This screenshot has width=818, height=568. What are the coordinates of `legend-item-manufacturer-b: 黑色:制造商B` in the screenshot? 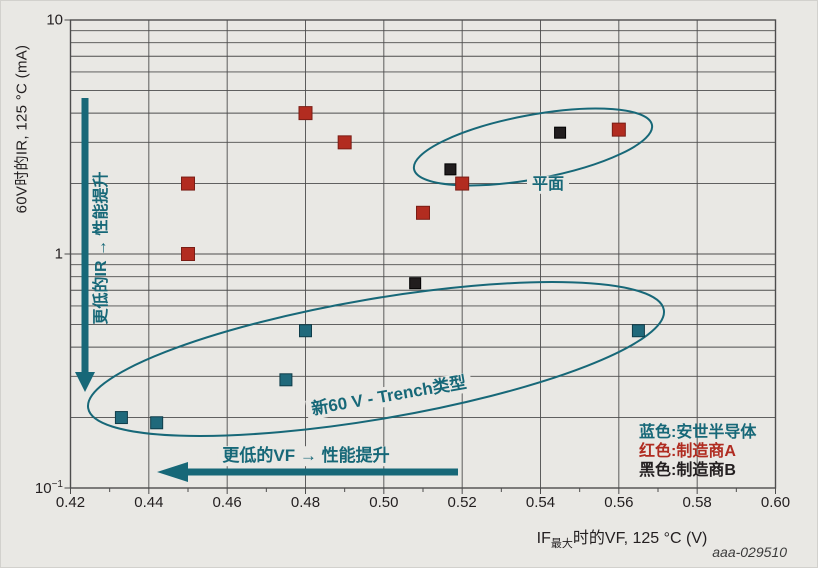 It's located at (687, 470).